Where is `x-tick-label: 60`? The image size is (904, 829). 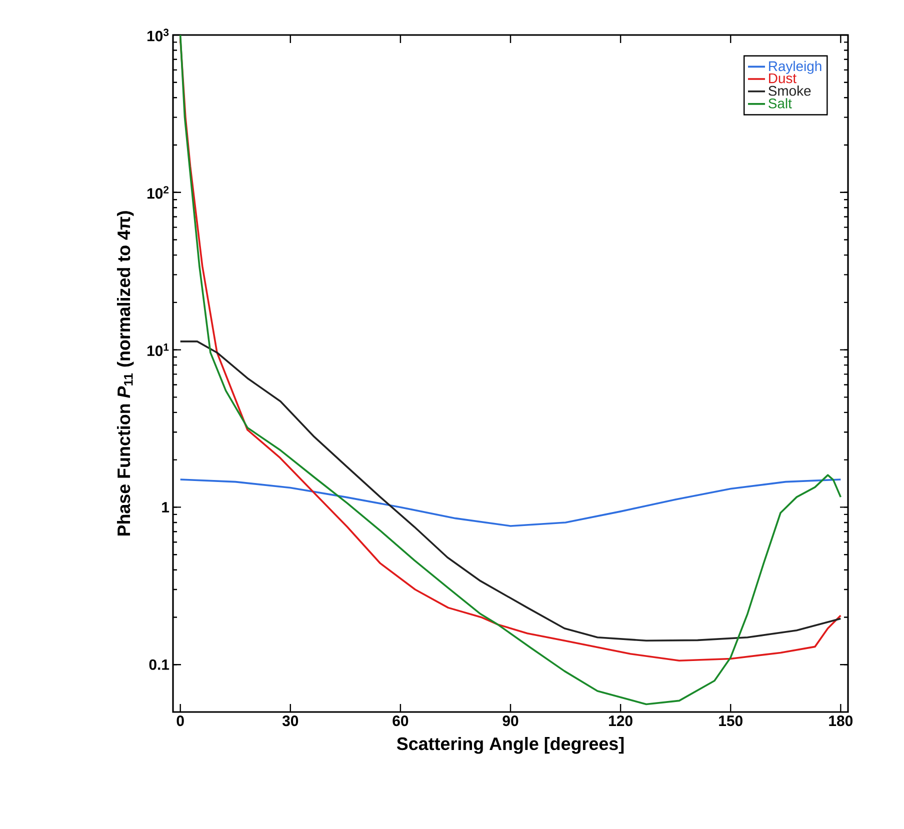
x-tick-label: 60 is located at coordinates (400, 721).